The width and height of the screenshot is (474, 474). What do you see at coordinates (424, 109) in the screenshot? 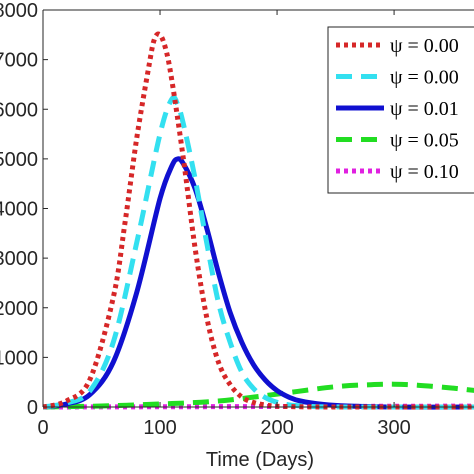
I see `legend-label-3: ψ = 0.01` at bounding box center [424, 109].